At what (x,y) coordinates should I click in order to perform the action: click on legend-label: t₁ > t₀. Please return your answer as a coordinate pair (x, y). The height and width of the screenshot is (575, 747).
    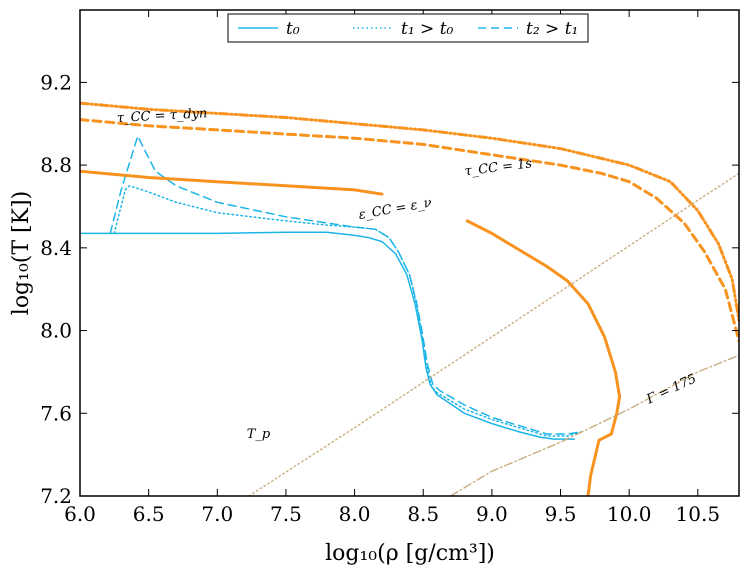
    Looking at the image, I should click on (427, 29).